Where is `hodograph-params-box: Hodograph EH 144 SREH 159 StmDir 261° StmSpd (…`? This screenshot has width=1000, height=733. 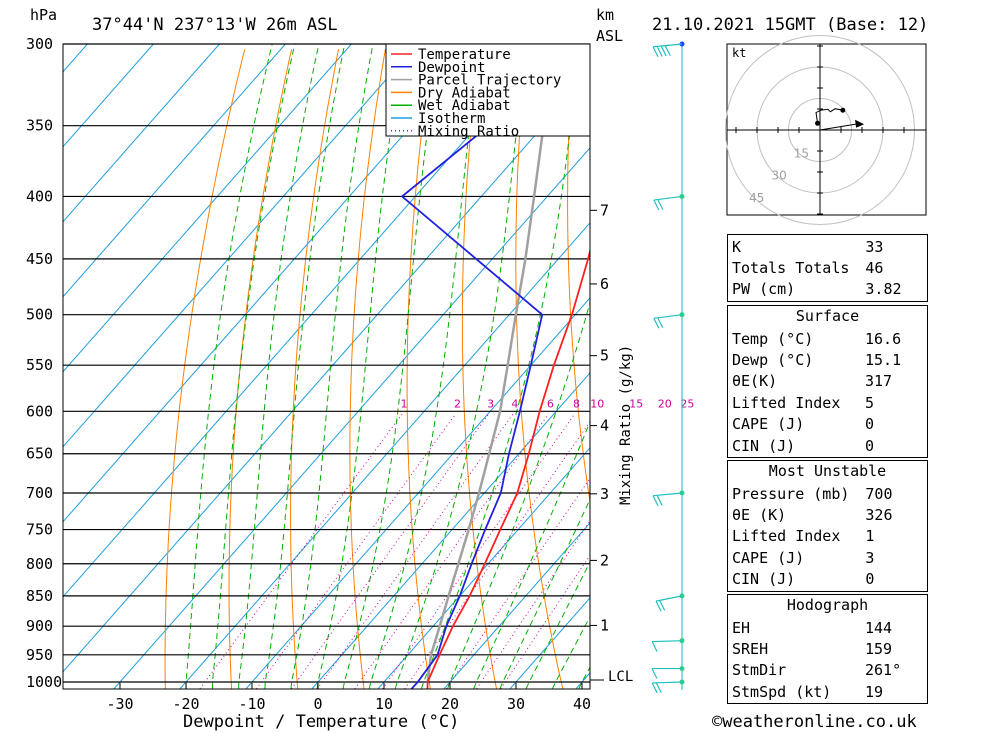 hodograph-params-box: Hodograph EH 144 SREH 159 StmDir 261° StmSpd (… is located at coordinates (827, 649).